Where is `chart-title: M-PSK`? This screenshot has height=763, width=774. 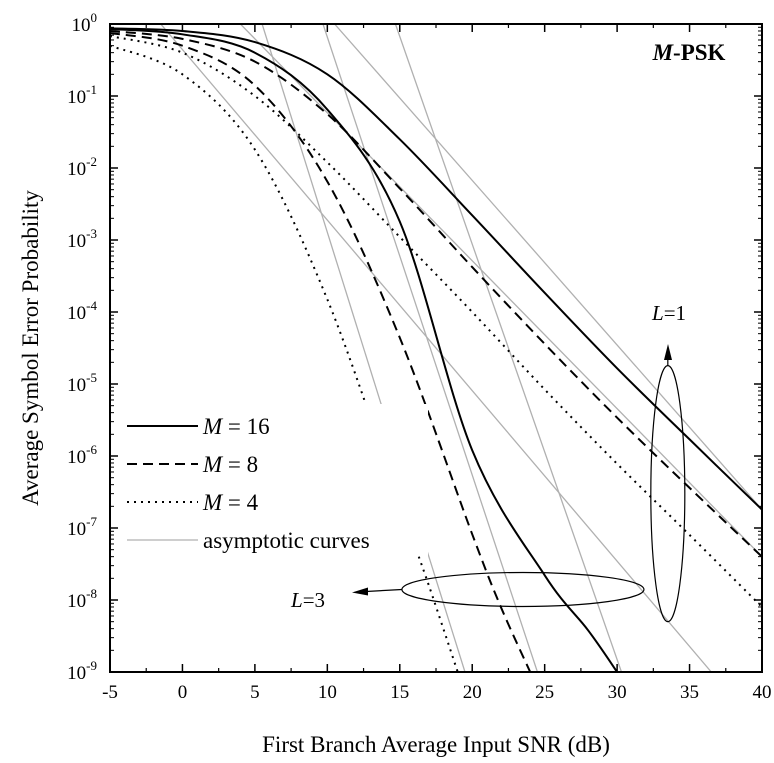
chart-title: M-PSK is located at coordinates (689, 52).